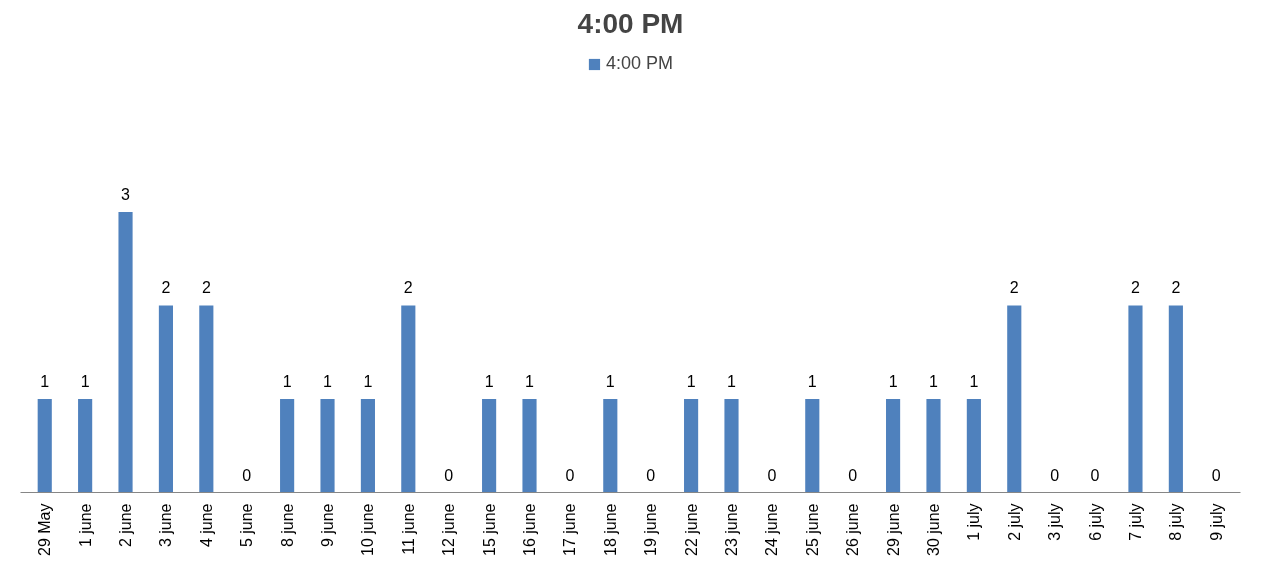 The height and width of the screenshot is (565, 1267). Describe the element at coordinates (247, 525) in the screenshot. I see `x-tick-label: 5 june` at that location.